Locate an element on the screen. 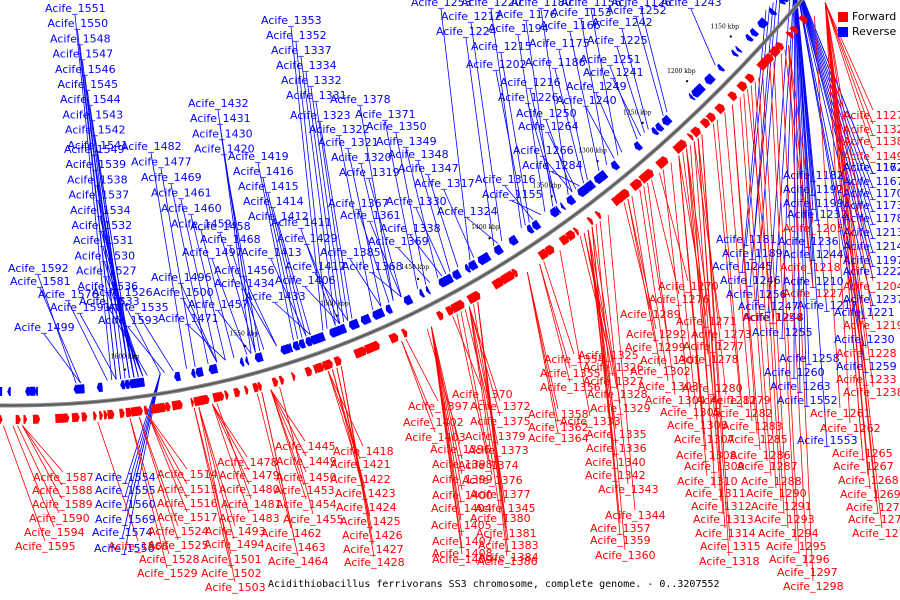  reverse-gene-label: Acife_1258 is located at coordinates (809, 358).